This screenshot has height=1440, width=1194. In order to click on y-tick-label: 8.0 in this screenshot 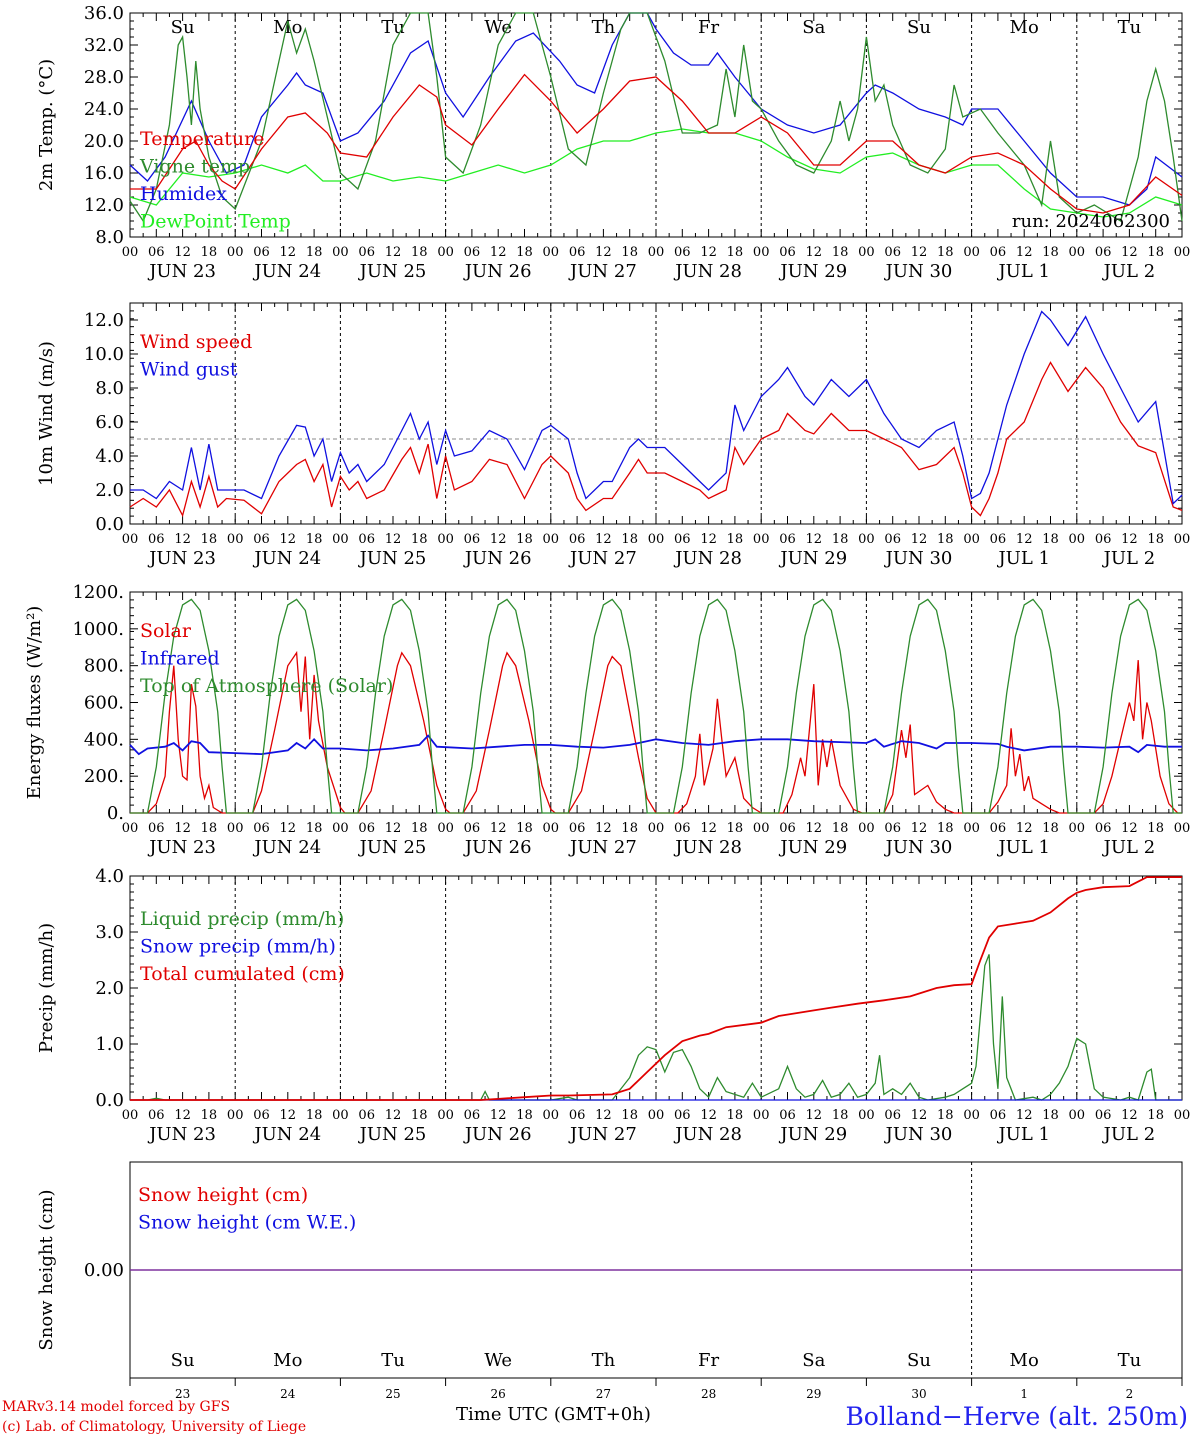, I will do `click(109, 388)`.